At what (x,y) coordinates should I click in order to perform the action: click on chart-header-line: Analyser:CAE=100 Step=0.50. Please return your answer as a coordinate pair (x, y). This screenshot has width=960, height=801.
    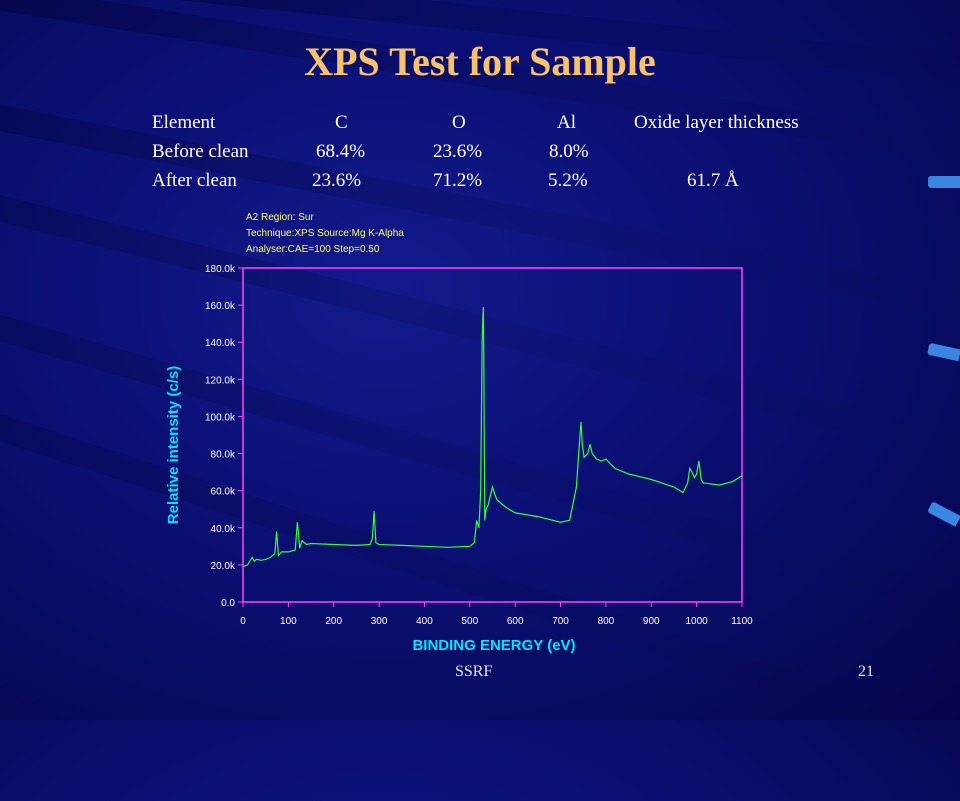
    Looking at the image, I should click on (313, 249).